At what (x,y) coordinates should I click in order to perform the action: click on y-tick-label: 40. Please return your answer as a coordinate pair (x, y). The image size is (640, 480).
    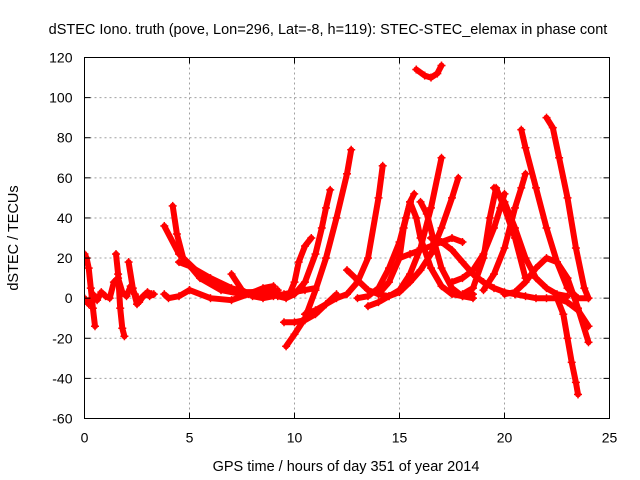
    Looking at the image, I should click on (65, 218).